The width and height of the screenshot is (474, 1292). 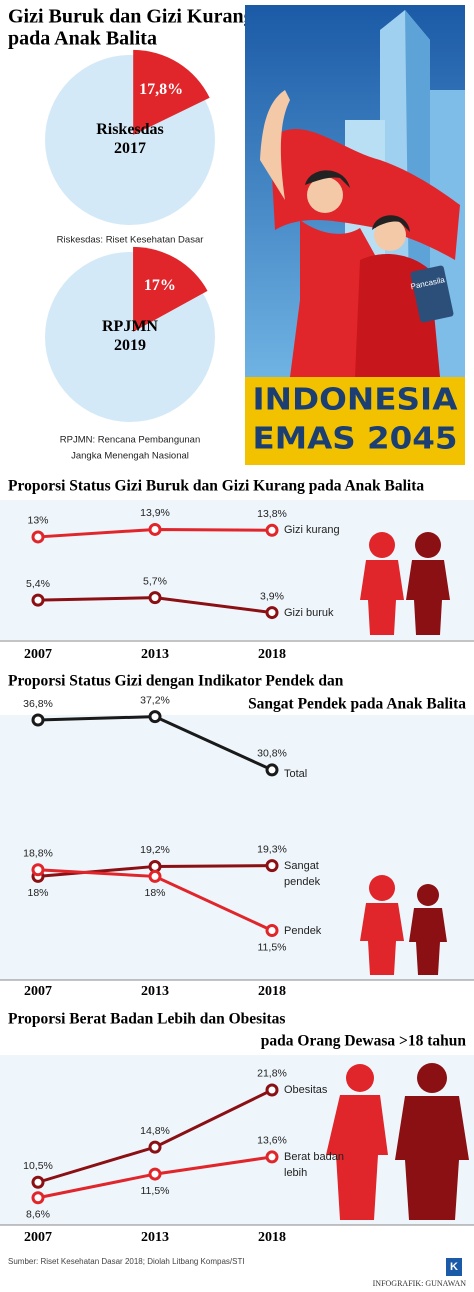 I want to click on series-label: Gizi buruk, so click(x=309, y=612).